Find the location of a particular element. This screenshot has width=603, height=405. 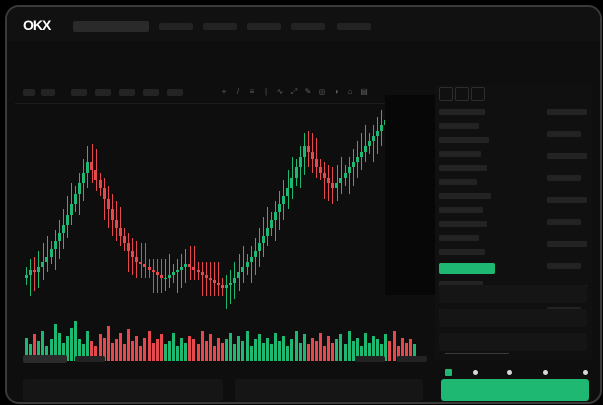

nav-search-field is located at coordinates (111, 26).